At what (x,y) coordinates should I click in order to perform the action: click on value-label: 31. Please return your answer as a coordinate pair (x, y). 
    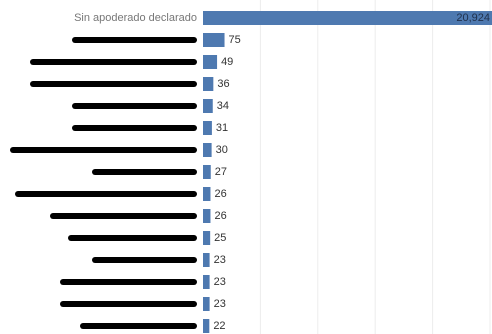
    Looking at the image, I should click on (222, 128).